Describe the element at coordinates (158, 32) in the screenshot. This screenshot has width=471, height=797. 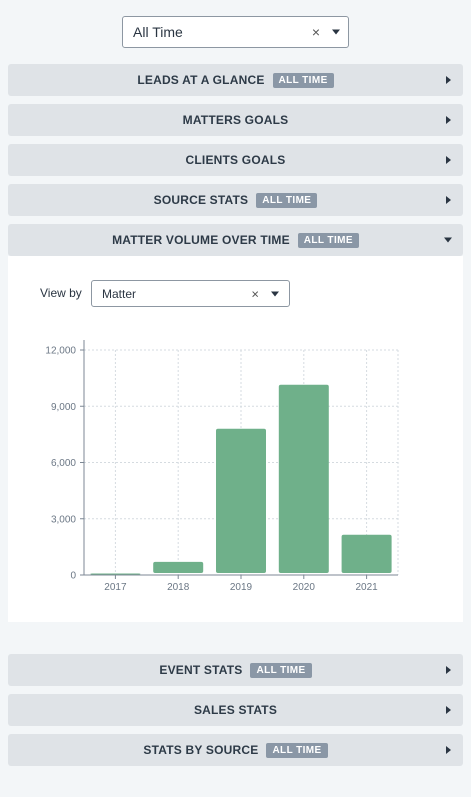
I see `time-range-value: All Time` at that location.